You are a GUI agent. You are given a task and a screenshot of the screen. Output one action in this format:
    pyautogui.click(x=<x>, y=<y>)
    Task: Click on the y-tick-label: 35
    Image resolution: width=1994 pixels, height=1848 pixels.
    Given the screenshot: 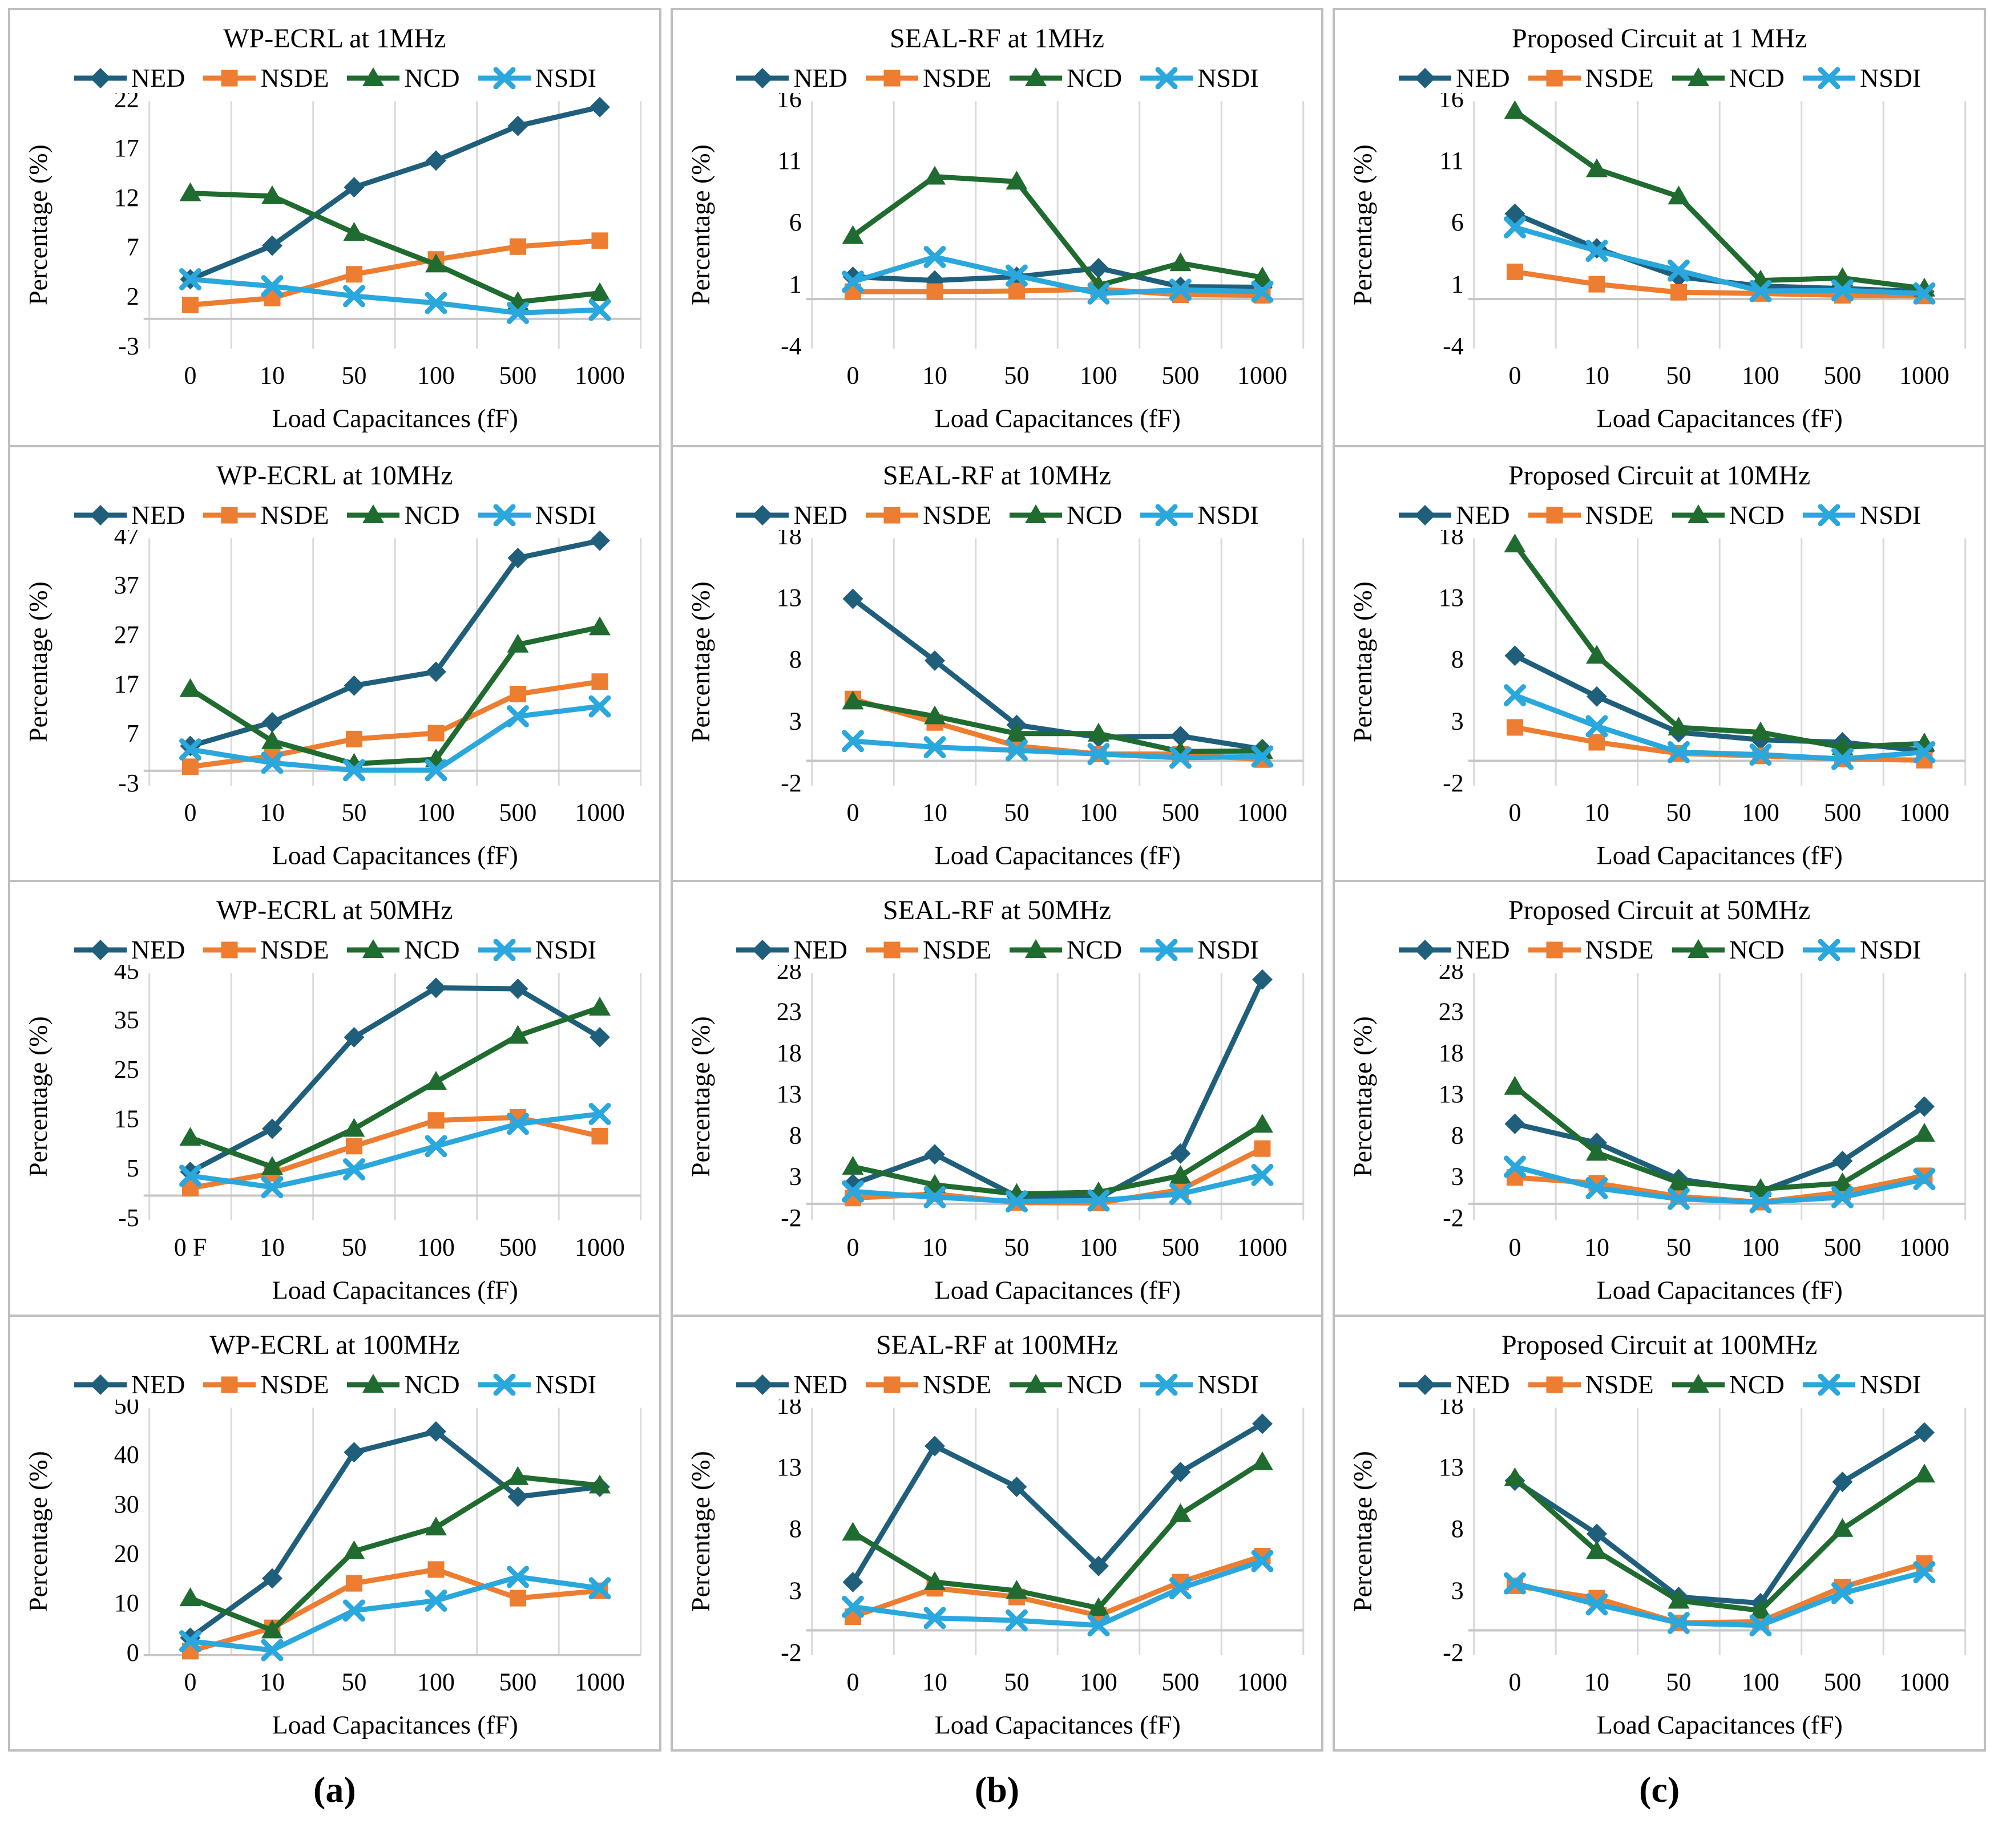 What is the action you would take?
    pyautogui.click(x=127, y=1020)
    